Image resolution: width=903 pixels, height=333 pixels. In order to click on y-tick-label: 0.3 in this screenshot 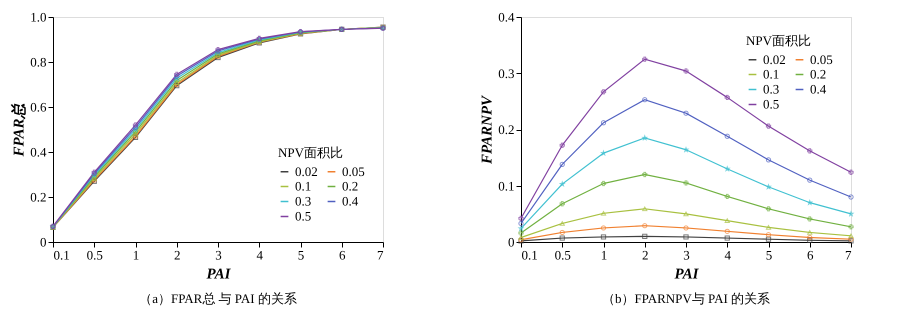, I will do `click(506, 73)`.